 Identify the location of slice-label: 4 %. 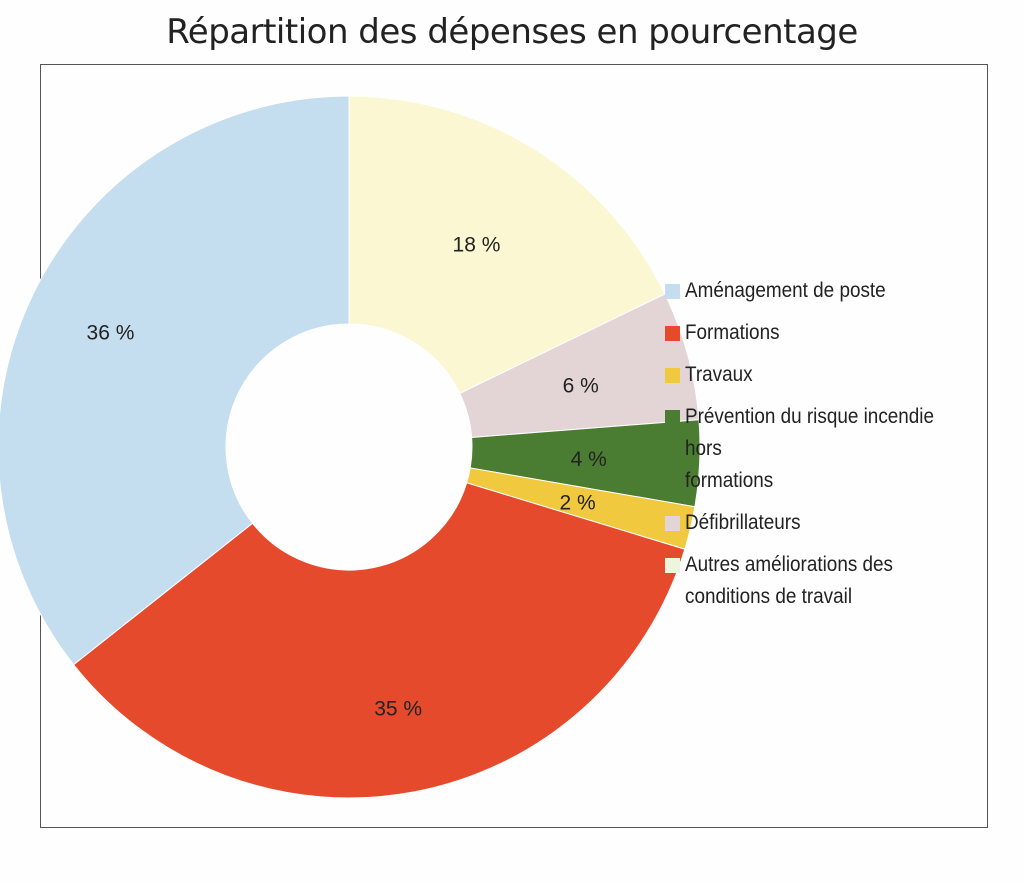
(589, 459).